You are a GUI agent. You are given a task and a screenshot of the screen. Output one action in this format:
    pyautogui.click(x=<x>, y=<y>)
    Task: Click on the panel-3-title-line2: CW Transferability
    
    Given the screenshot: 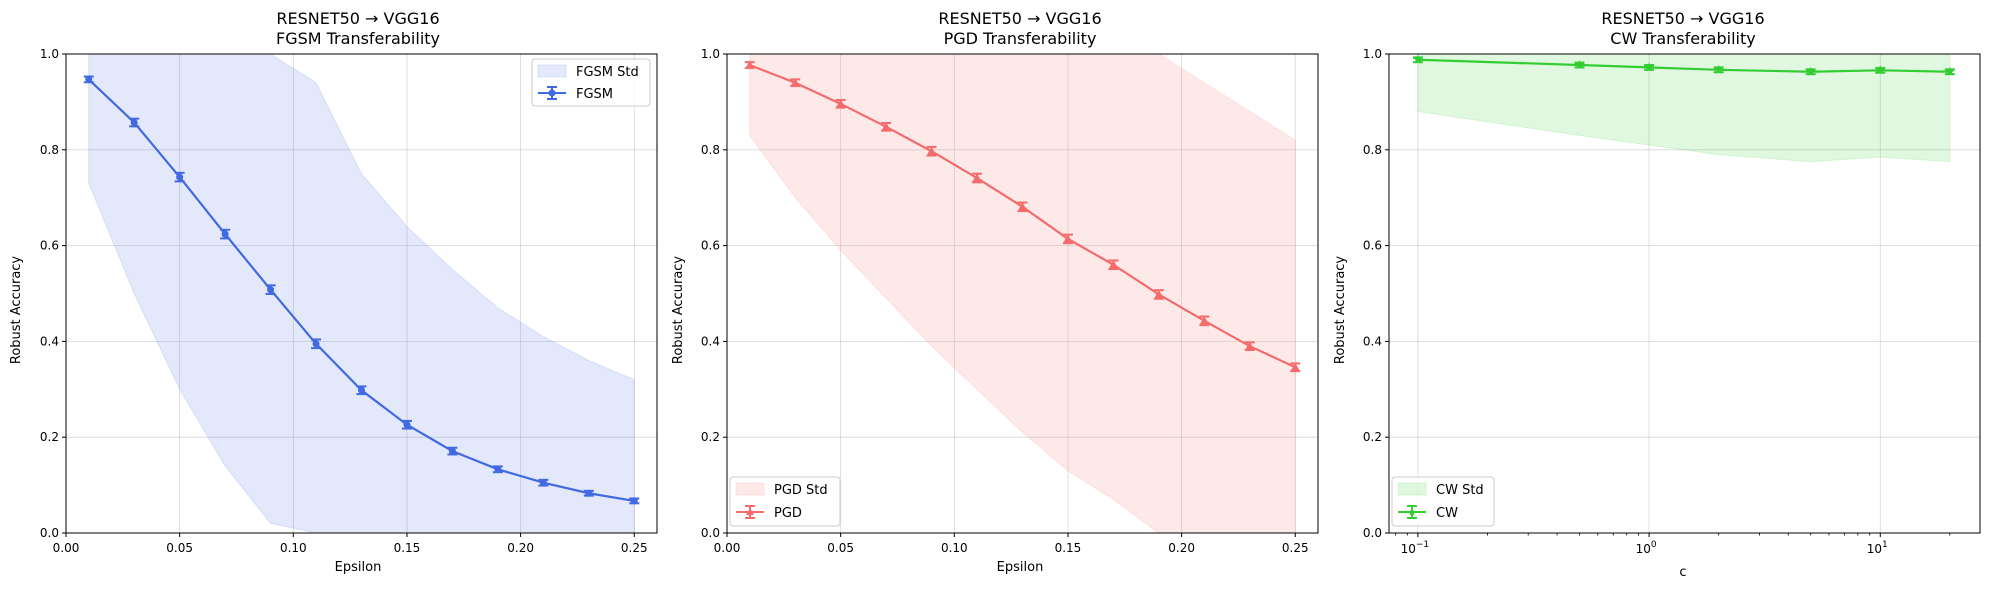 What is the action you would take?
    pyautogui.click(x=1682, y=38)
    